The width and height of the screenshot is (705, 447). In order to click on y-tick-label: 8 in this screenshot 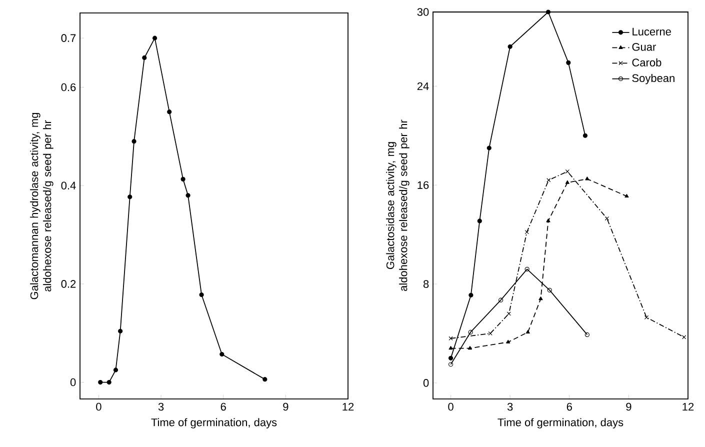, I will do `click(426, 284)`.